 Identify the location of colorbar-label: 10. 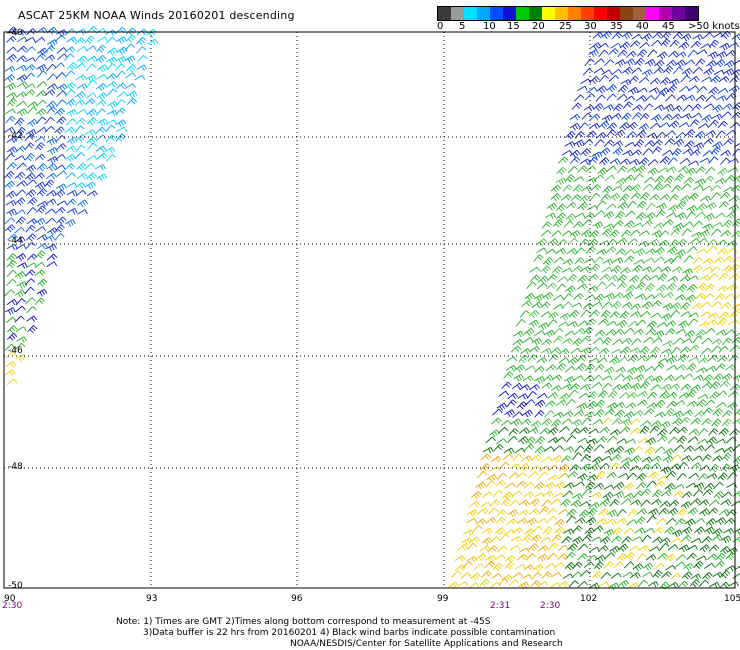
(489, 26).